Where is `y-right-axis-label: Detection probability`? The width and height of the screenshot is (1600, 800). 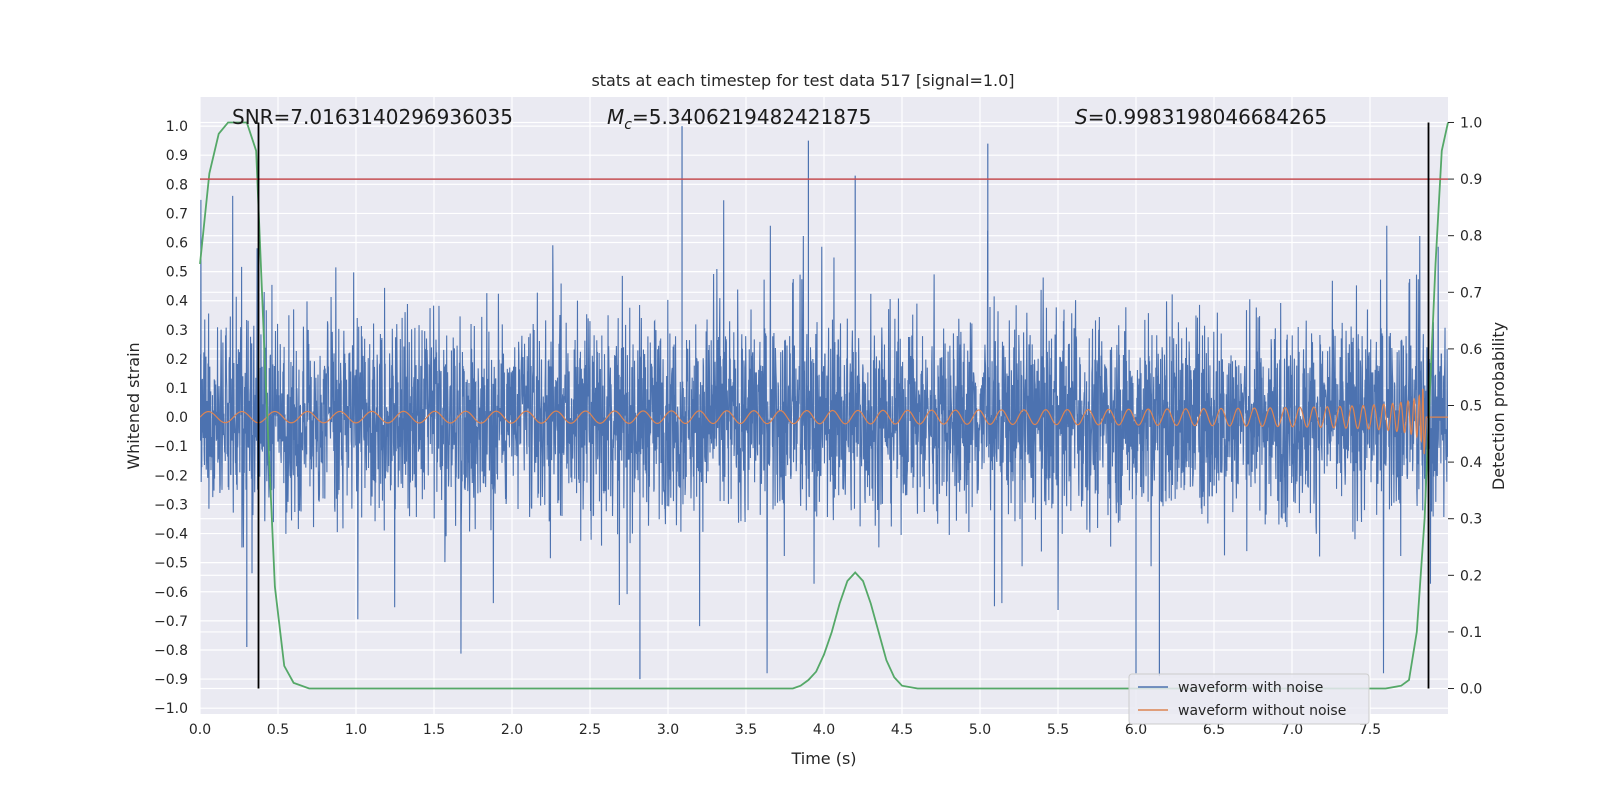
y-right-axis-label: Detection probability is located at coordinates (1498, 406).